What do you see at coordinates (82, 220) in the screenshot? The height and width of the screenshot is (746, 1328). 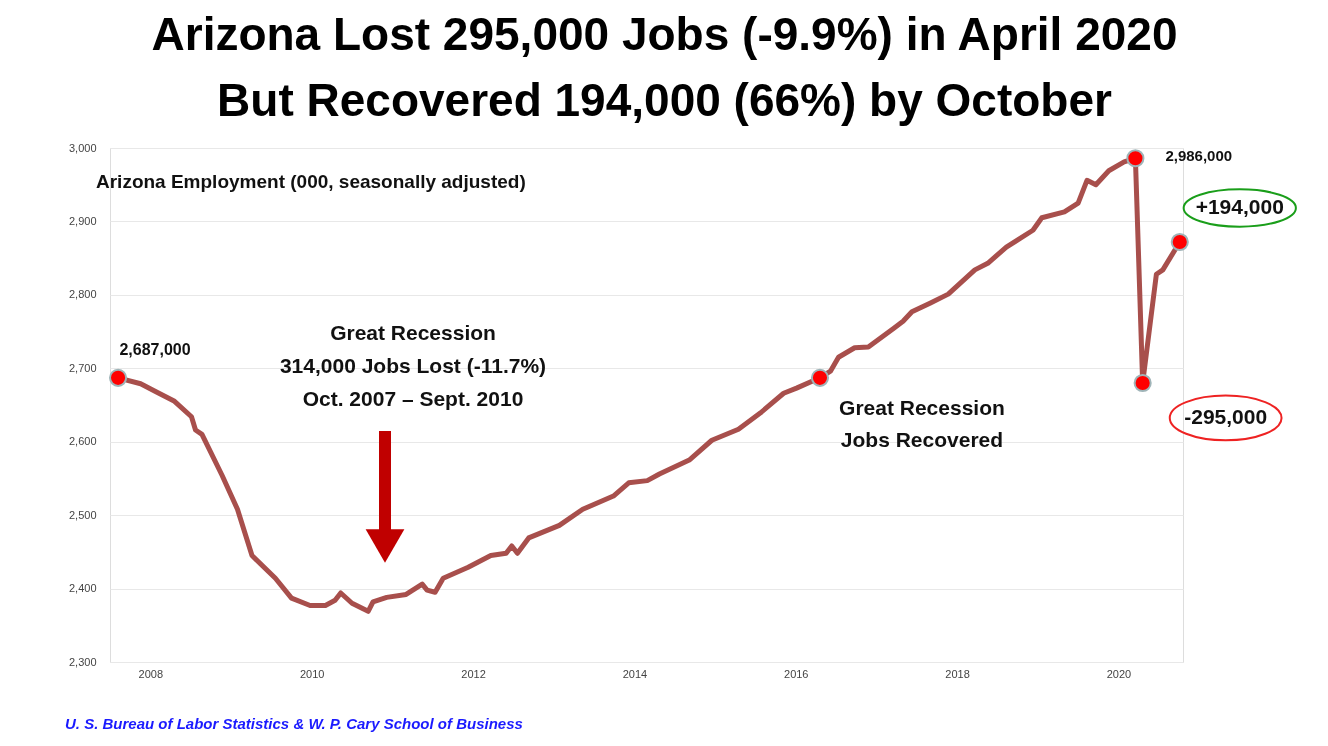 I see `y-tick-label: 2,900` at bounding box center [82, 220].